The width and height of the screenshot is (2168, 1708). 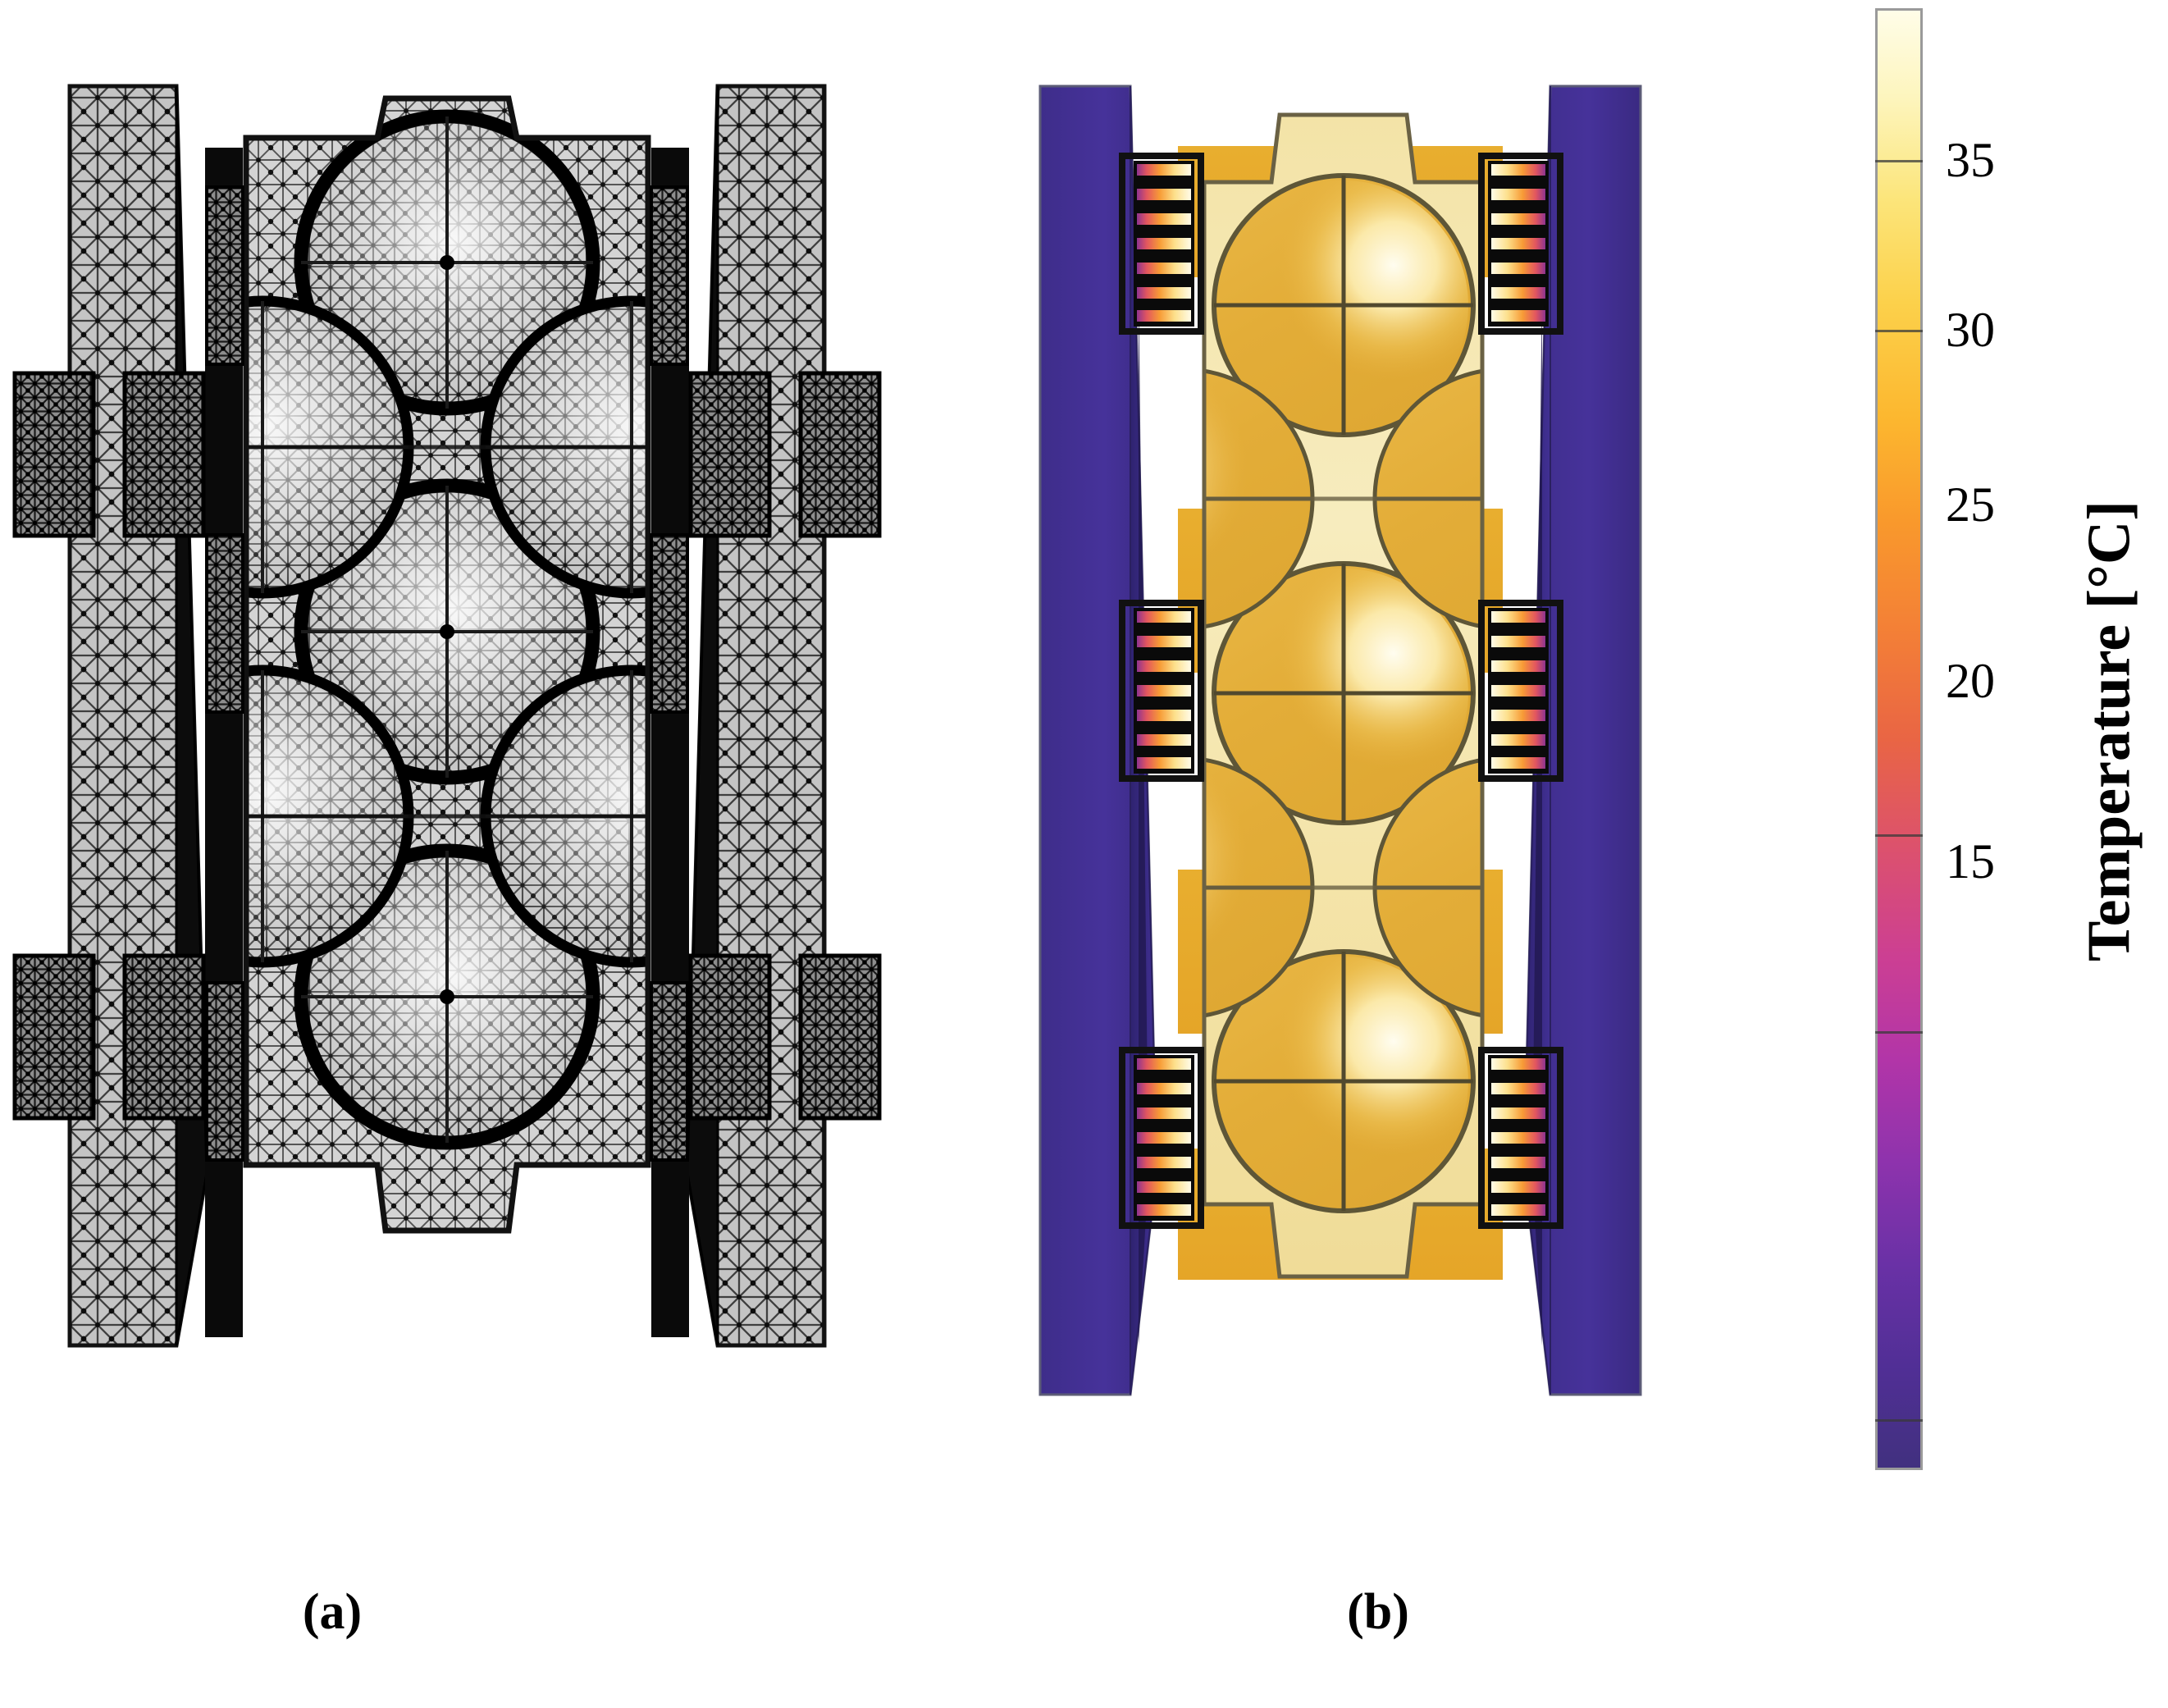 I want to click on mesh-fin-stack, so click(x=447, y=673).